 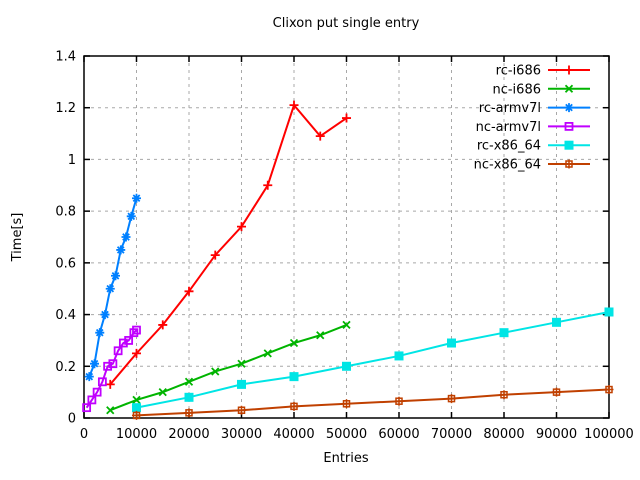 What do you see at coordinates (556, 434) in the screenshot?
I see `x-tick-label: 90000` at bounding box center [556, 434].